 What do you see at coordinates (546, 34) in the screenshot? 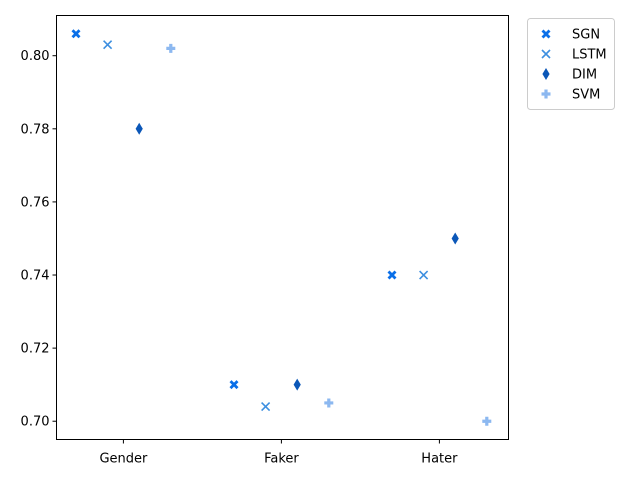
I see `legend-marker-sgn` at bounding box center [546, 34].